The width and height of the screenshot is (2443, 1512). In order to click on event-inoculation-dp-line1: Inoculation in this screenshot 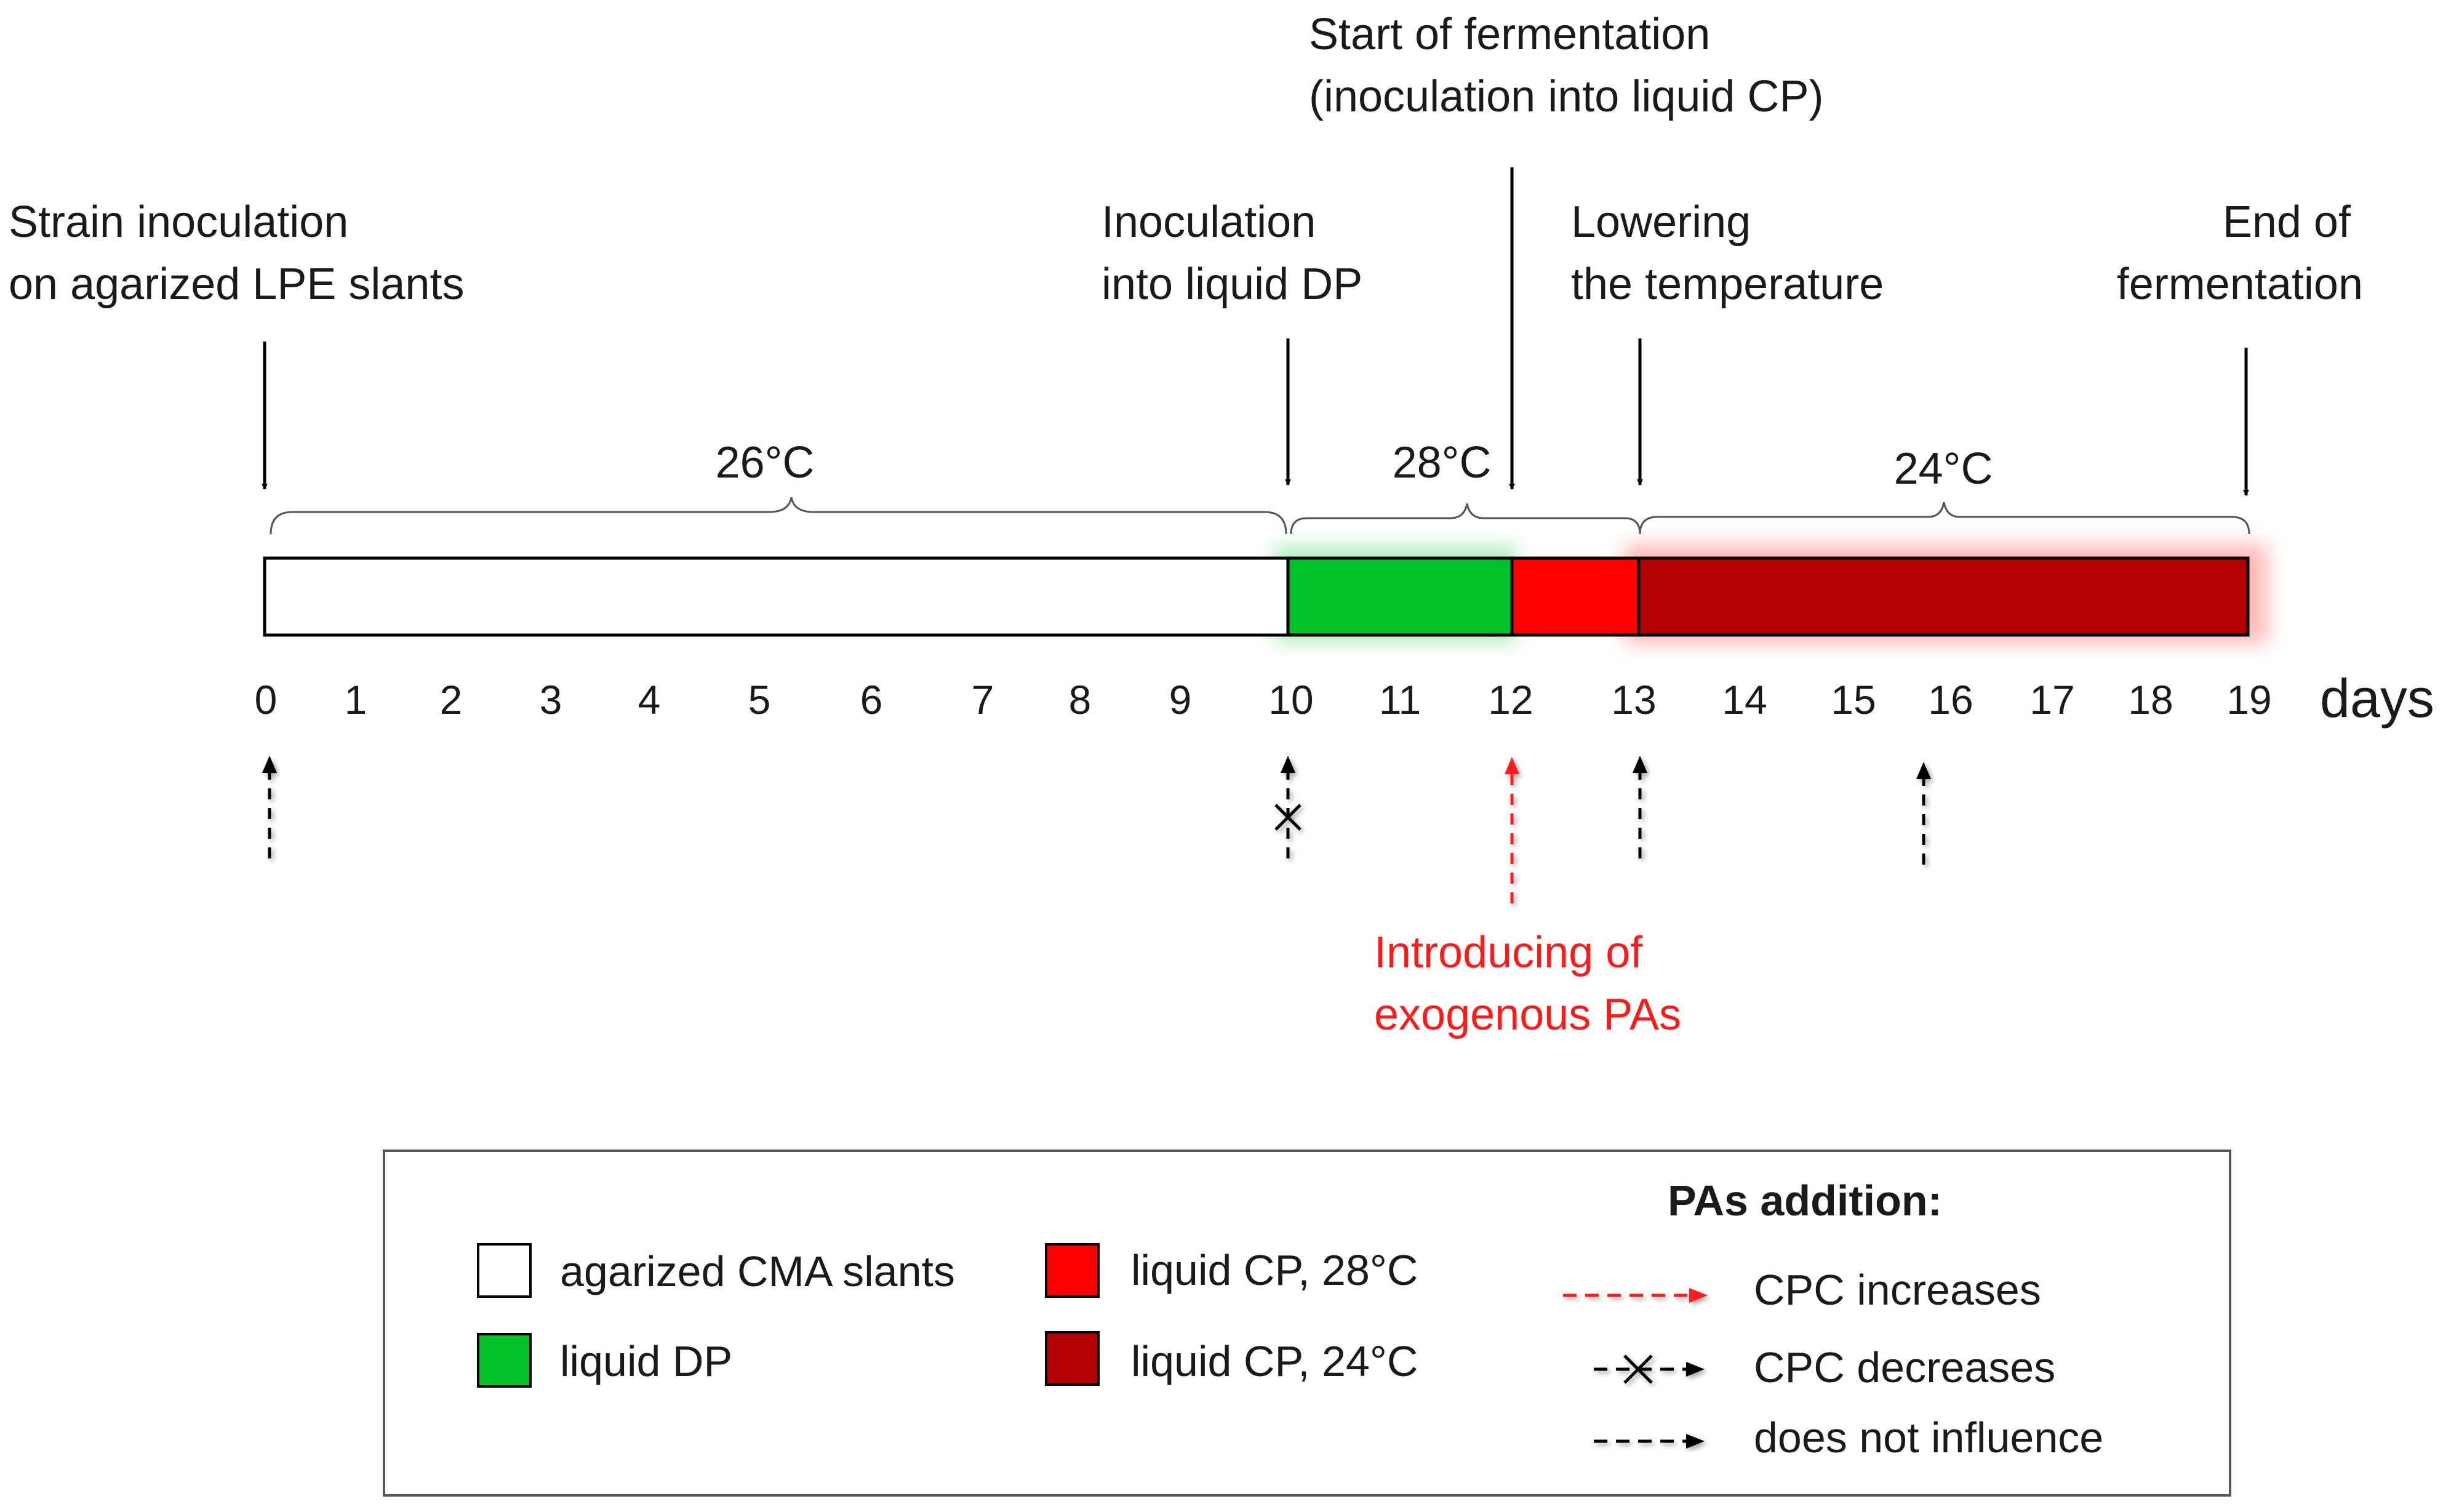, I will do `click(1209, 222)`.